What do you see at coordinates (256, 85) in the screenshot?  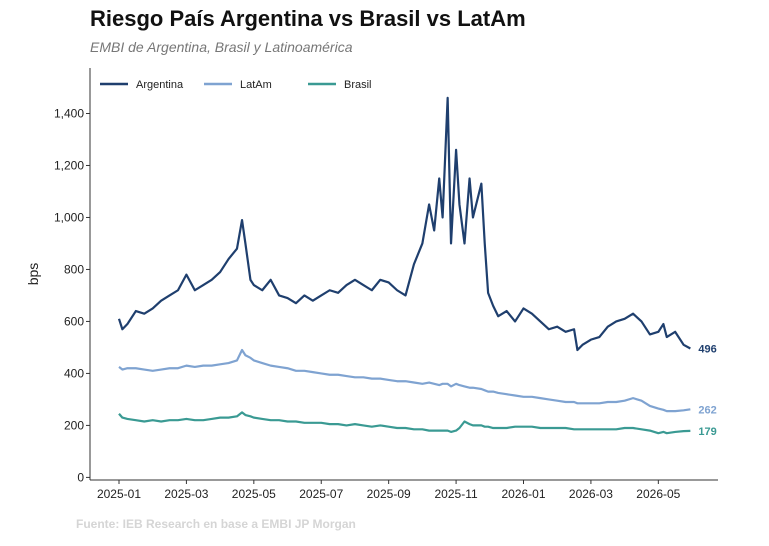 I see `legend-label: LatAm` at bounding box center [256, 85].